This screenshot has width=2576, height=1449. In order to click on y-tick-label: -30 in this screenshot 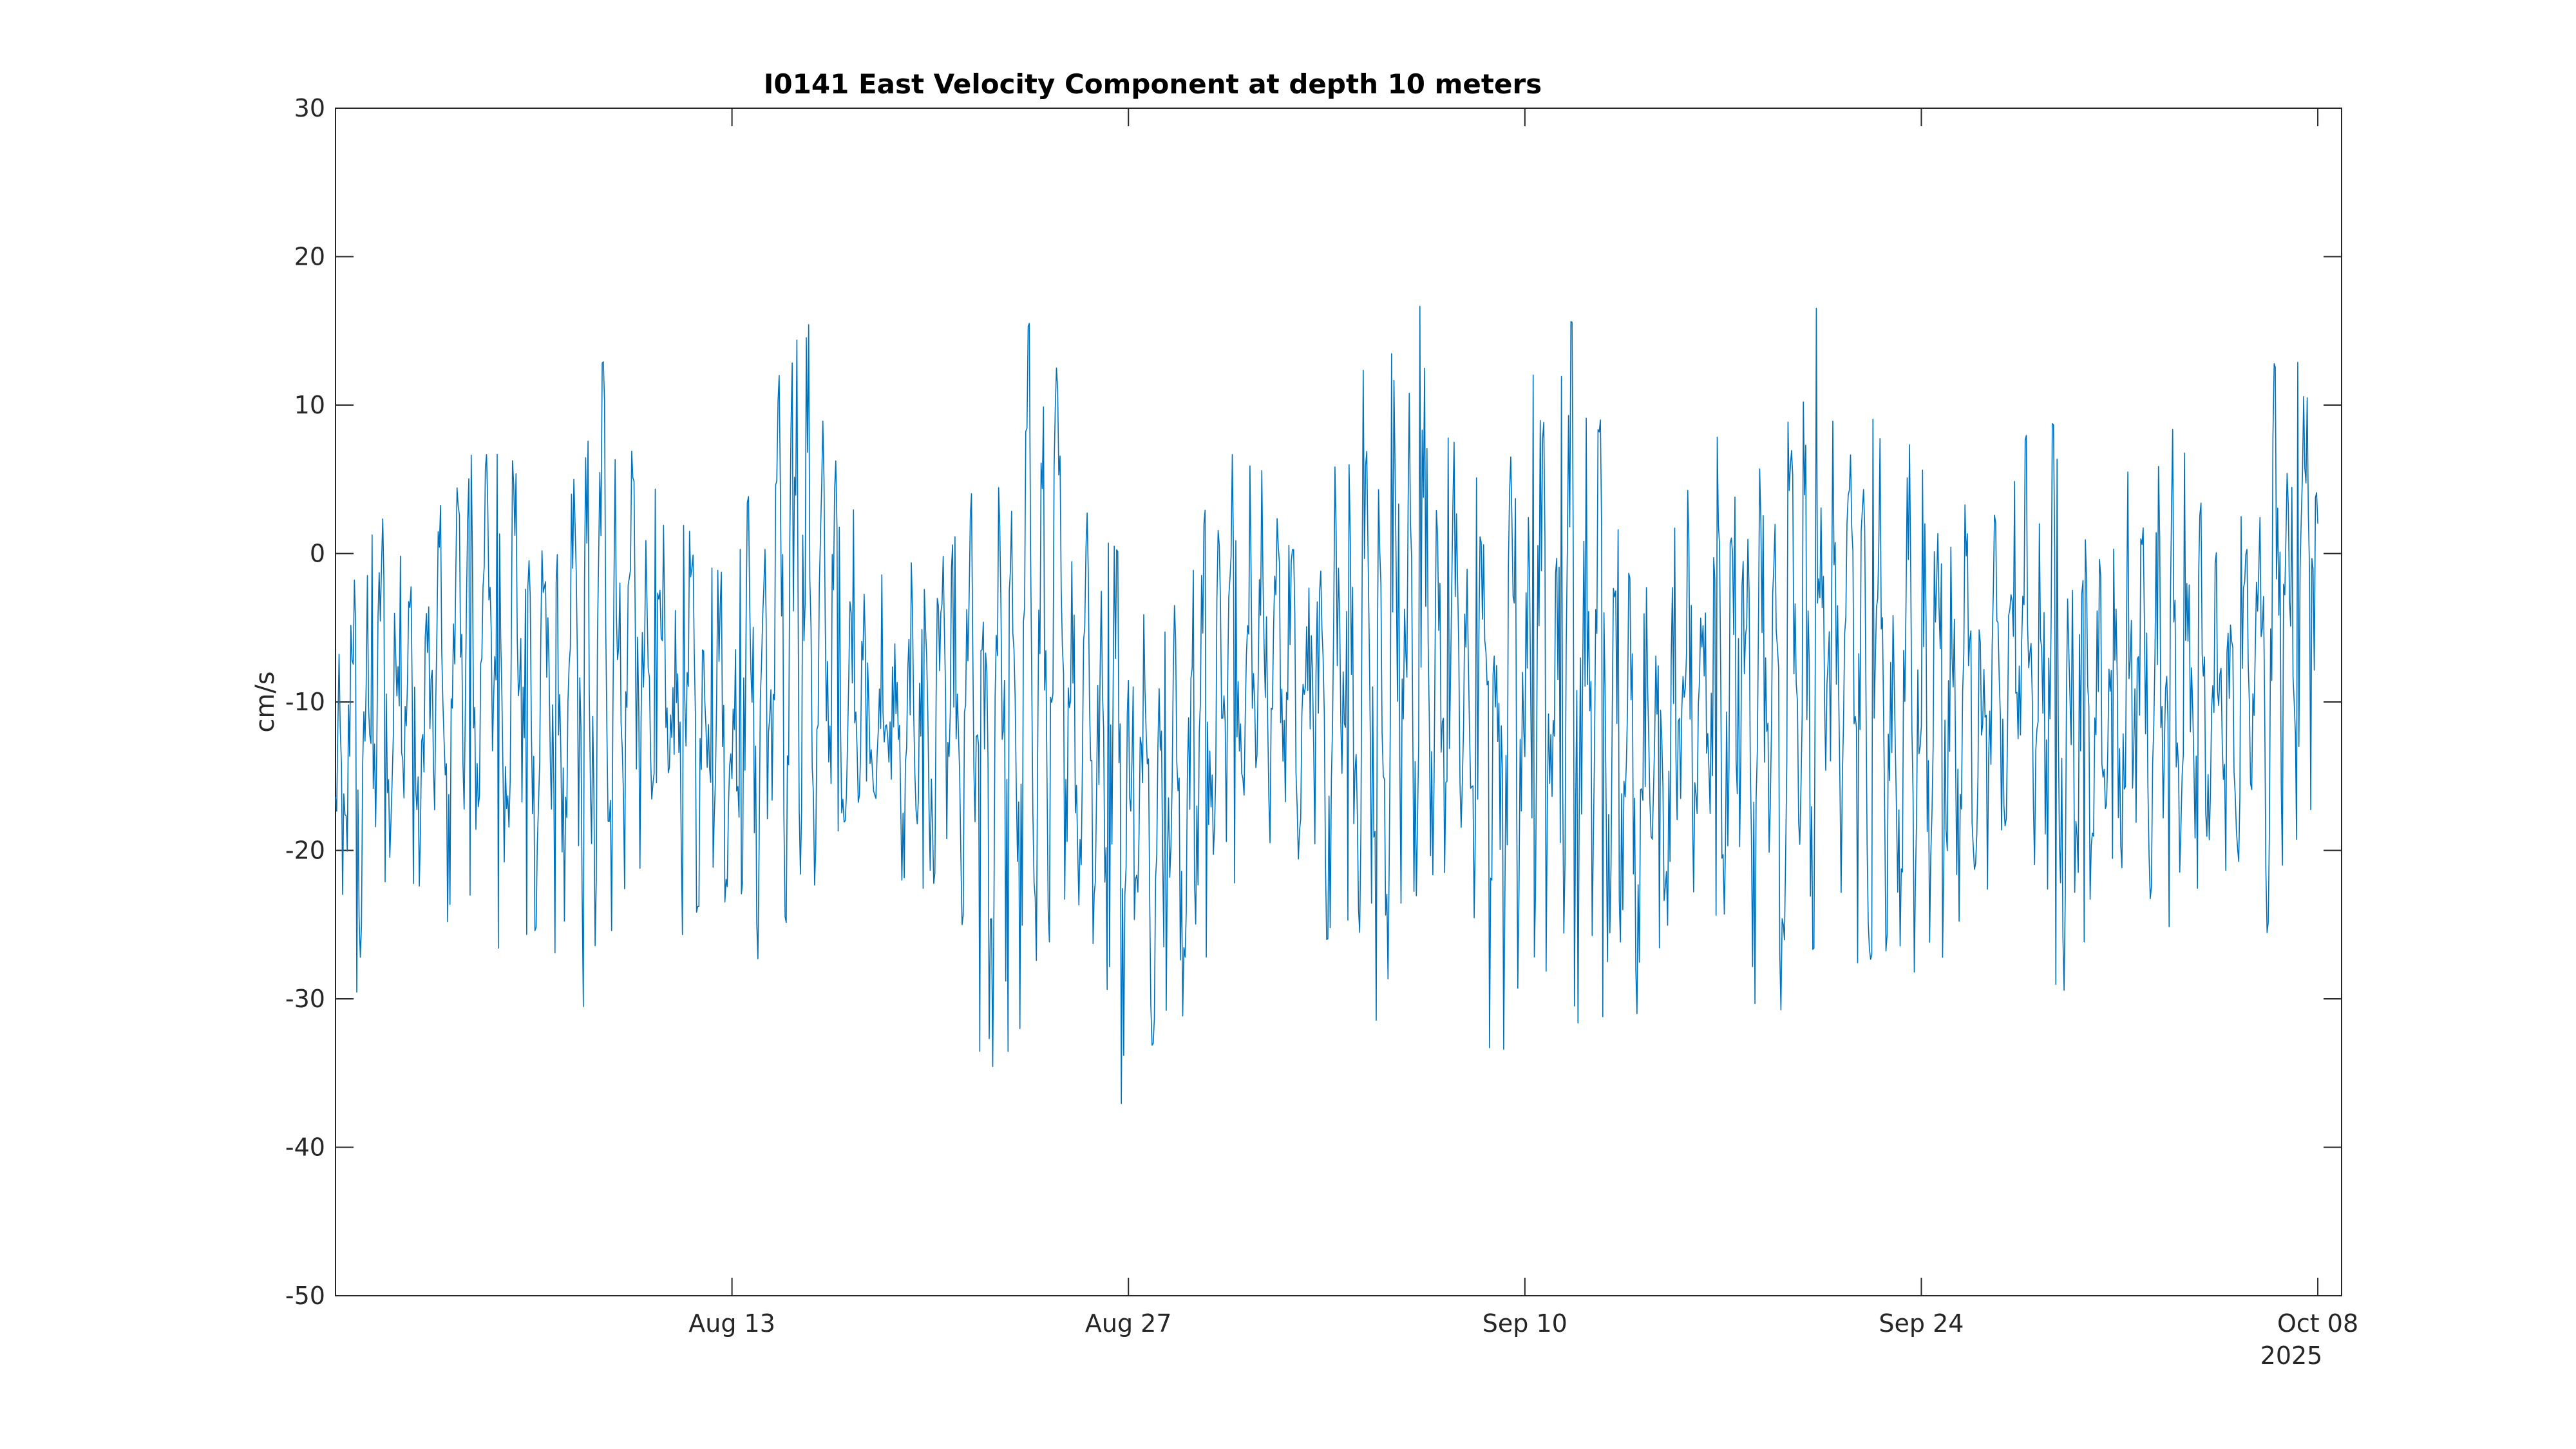, I will do `click(305, 999)`.